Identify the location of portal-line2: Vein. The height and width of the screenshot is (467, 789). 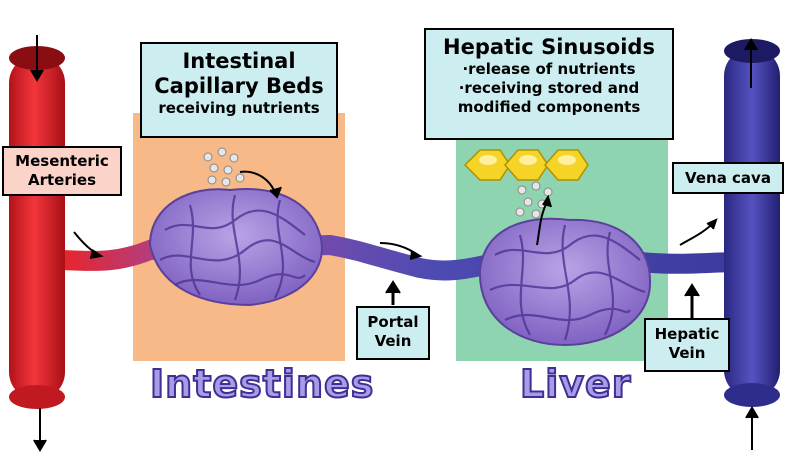
(393, 341).